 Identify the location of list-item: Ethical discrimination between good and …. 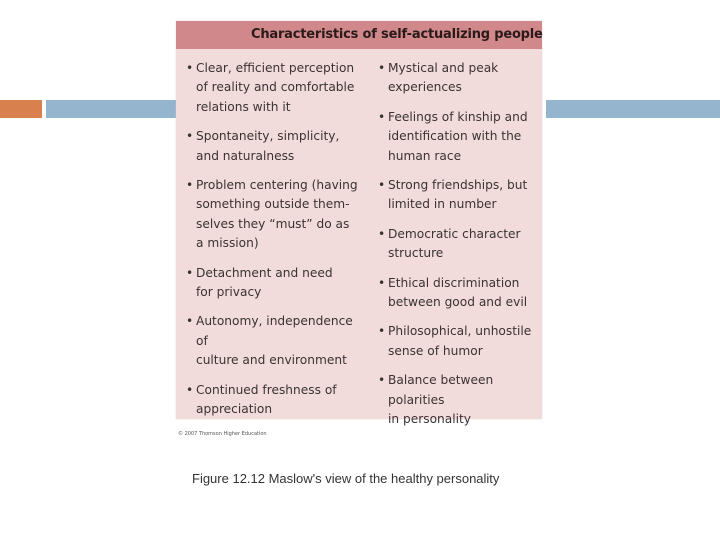
(457, 293).